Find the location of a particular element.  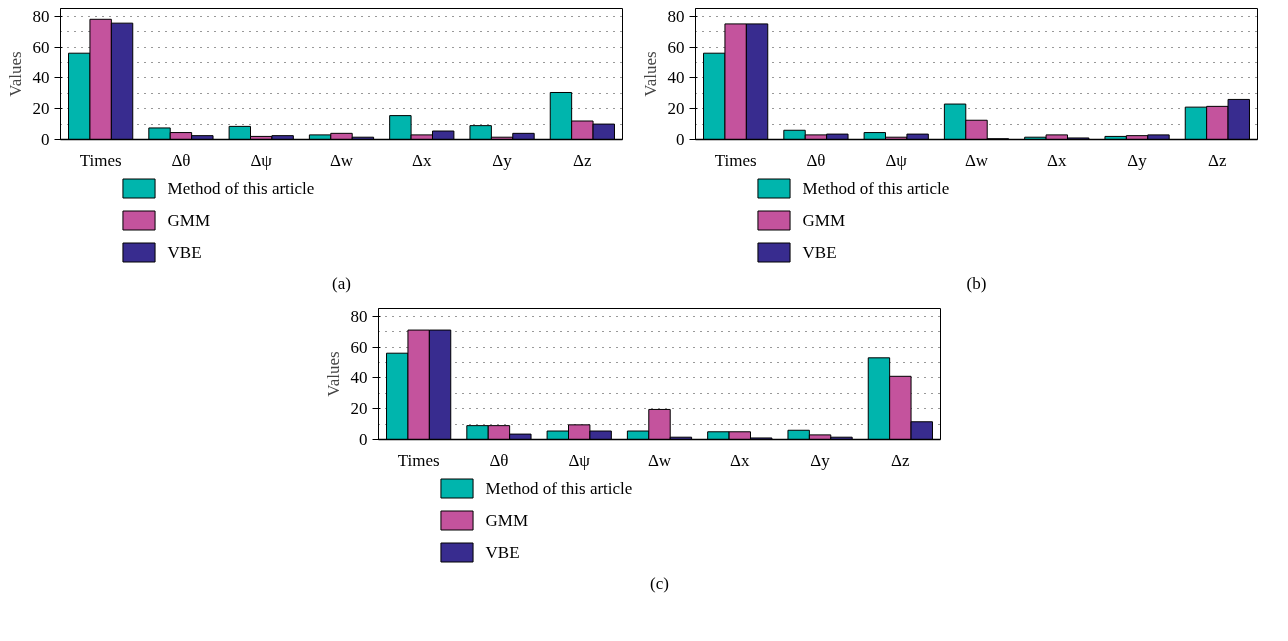

text: (b) is located at coordinates (976, 283).